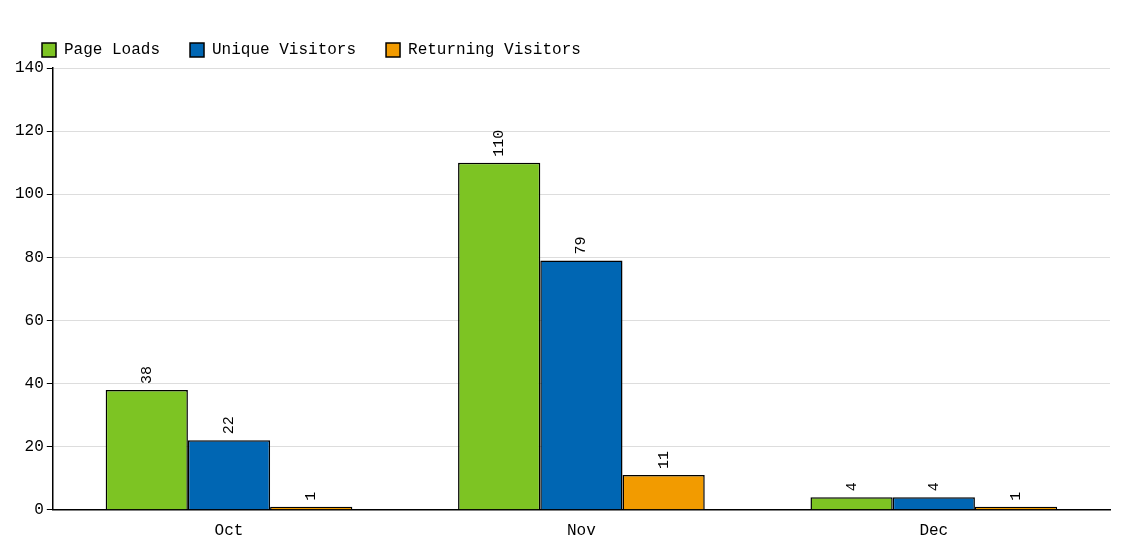 The height and width of the screenshot is (551, 1130). Describe the element at coordinates (29, 68) in the screenshot. I see `y-tick-label: 140` at that location.